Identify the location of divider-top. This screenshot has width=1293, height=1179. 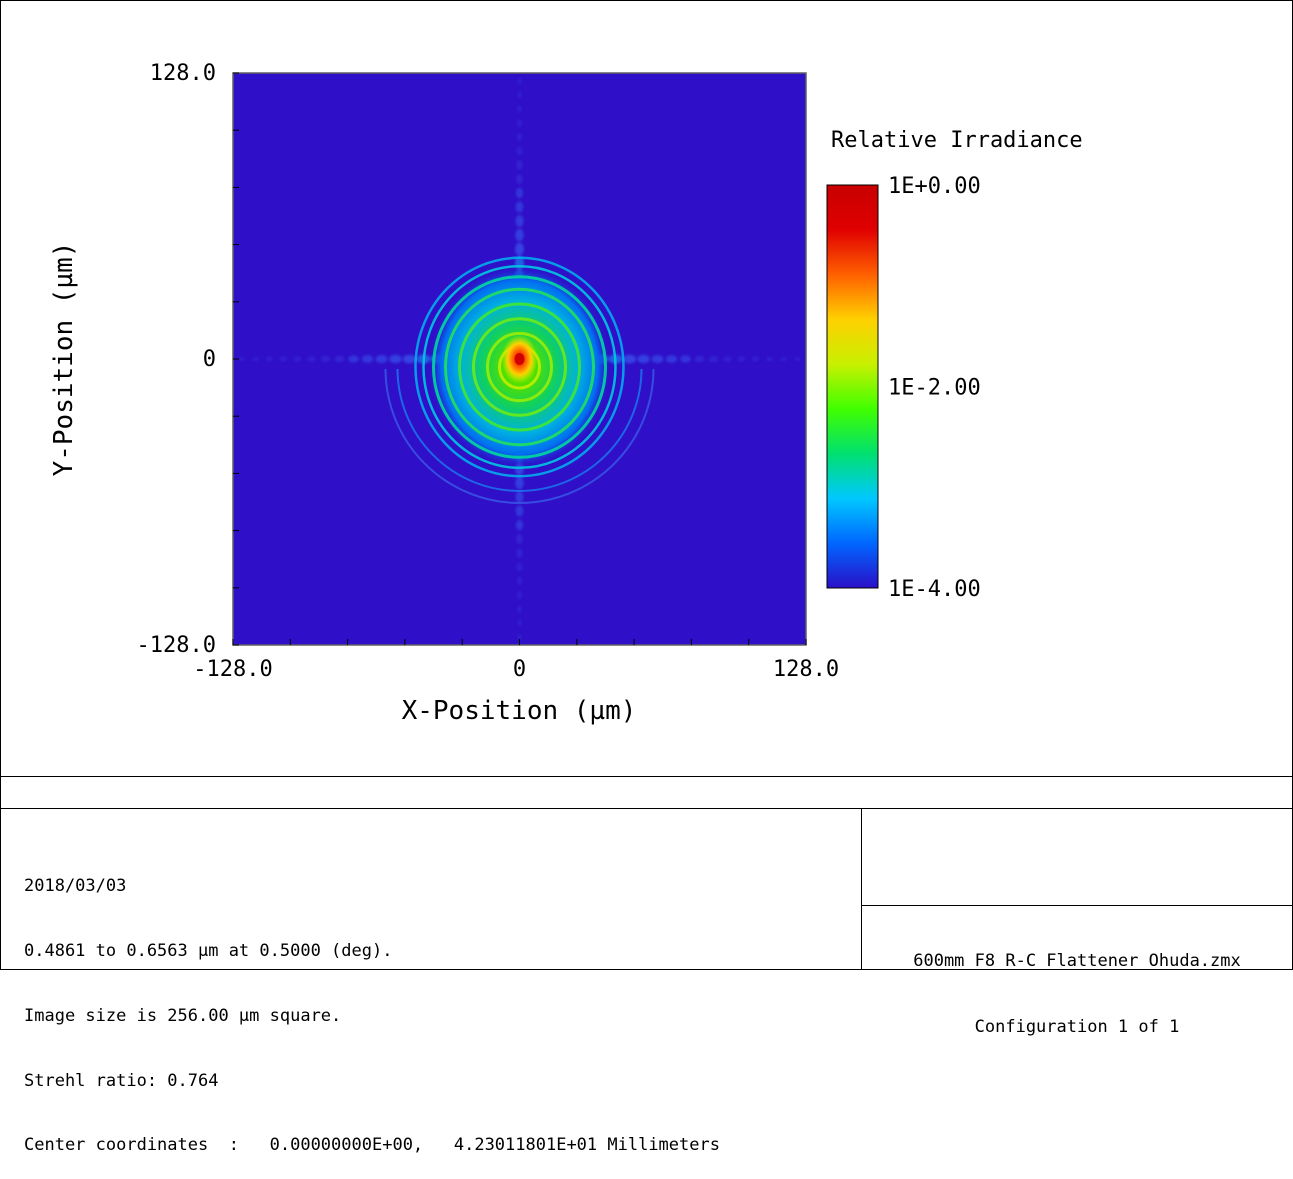
(646, 776).